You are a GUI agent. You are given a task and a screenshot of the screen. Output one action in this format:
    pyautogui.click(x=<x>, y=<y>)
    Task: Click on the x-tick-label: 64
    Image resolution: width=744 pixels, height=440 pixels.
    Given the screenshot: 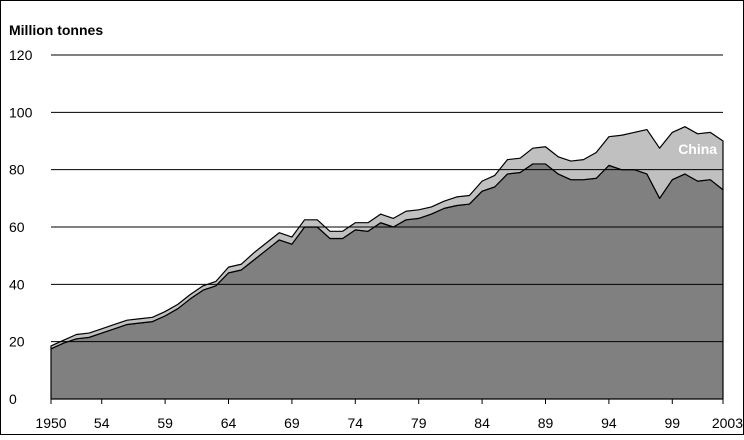 What is the action you would take?
    pyautogui.click(x=229, y=423)
    